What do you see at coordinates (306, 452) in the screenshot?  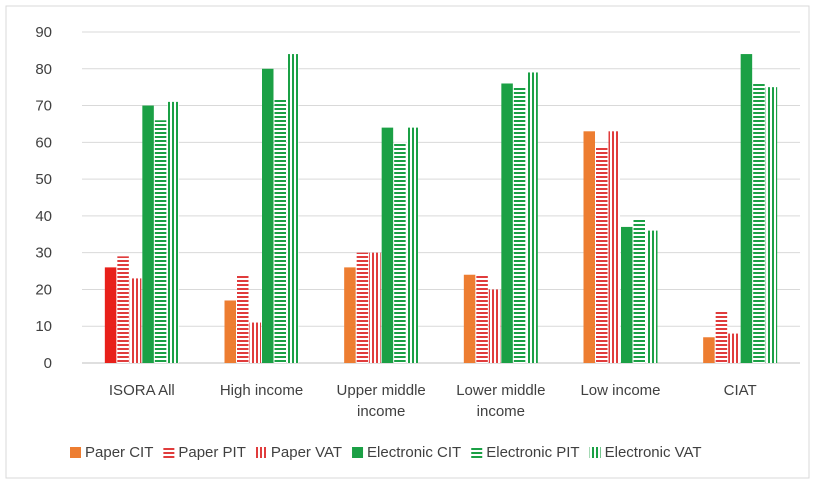 I see `legend-label: Paper VAT` at bounding box center [306, 452].